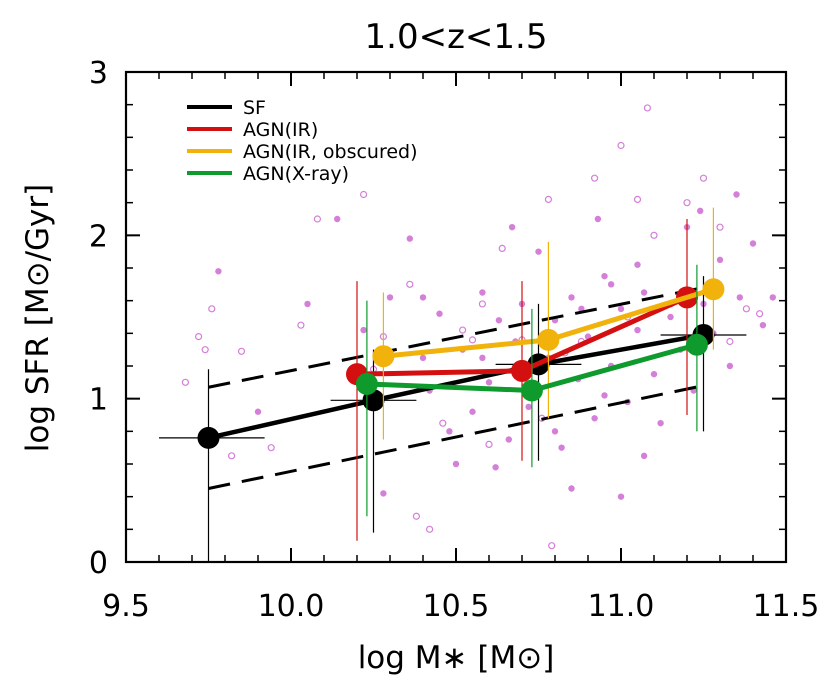 The image size is (830, 691). What do you see at coordinates (291, 606) in the screenshot?
I see `x-tick-label: 10.0` at bounding box center [291, 606].